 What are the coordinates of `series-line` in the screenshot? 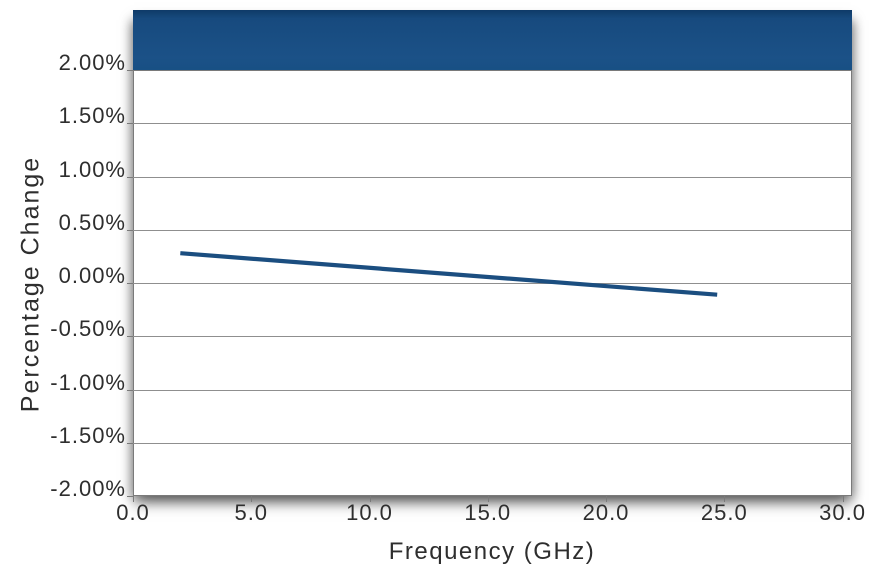 It's located at (449, 274).